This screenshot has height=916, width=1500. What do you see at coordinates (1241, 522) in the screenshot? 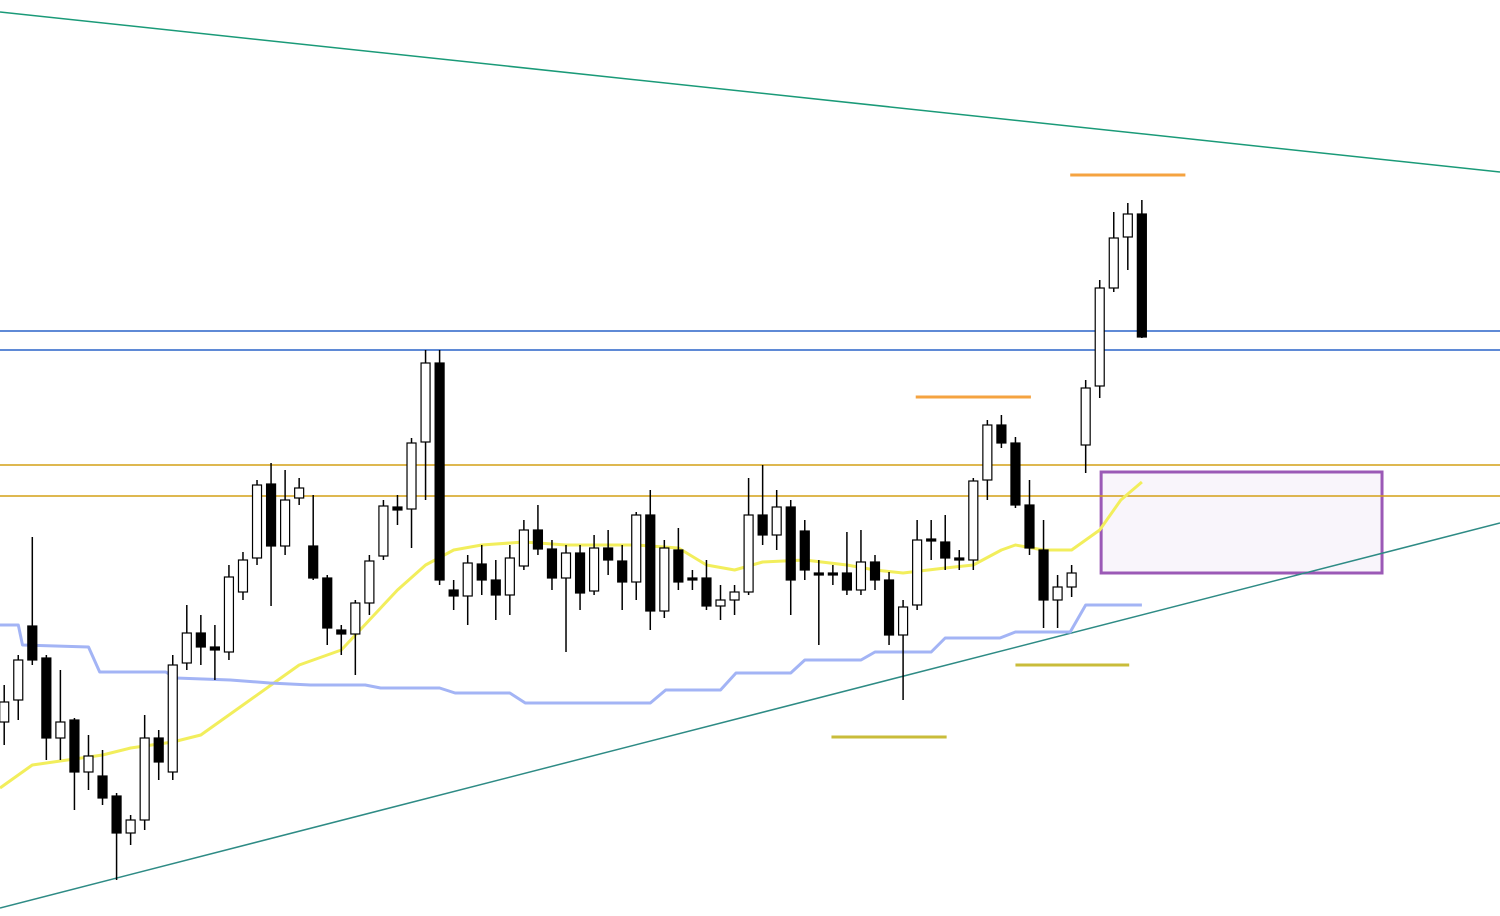
I see `zone` at bounding box center [1241, 522].